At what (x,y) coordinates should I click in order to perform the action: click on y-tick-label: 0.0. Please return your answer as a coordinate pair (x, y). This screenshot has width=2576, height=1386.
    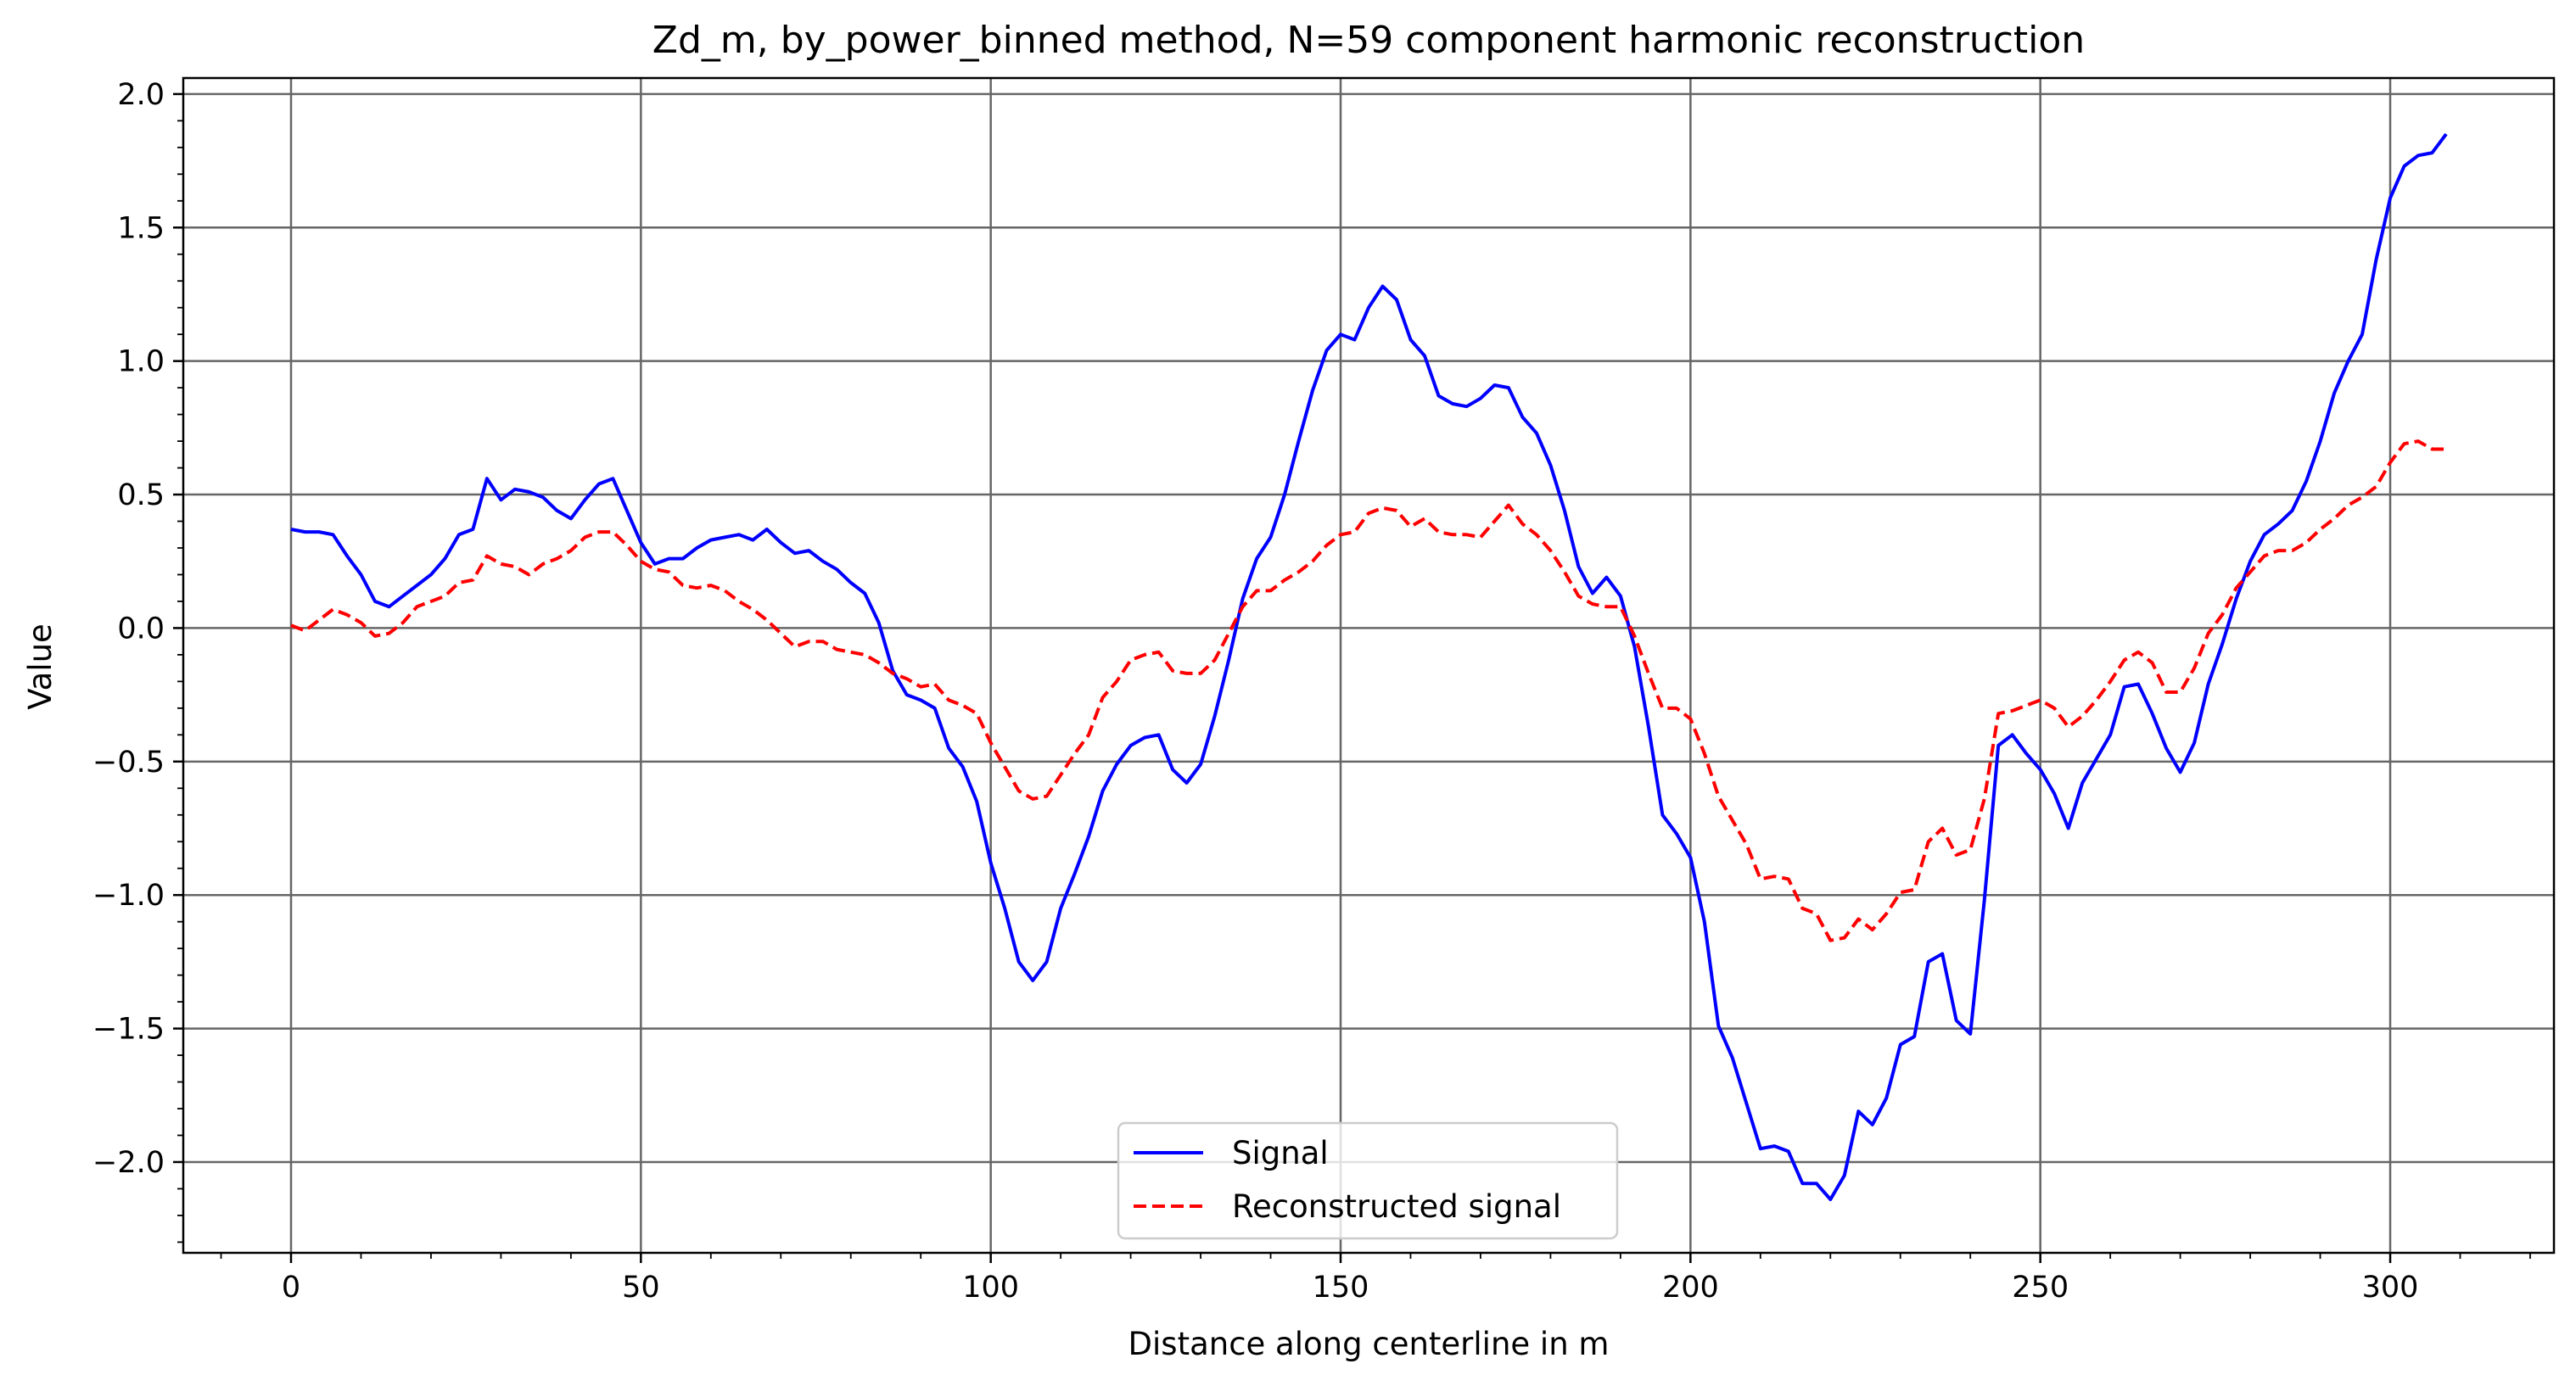
    Looking at the image, I should click on (141, 628).